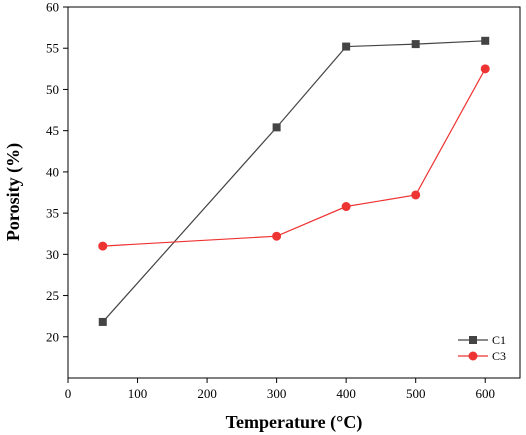  What do you see at coordinates (416, 393) in the screenshot?
I see `x-tick-label: 500` at bounding box center [416, 393].